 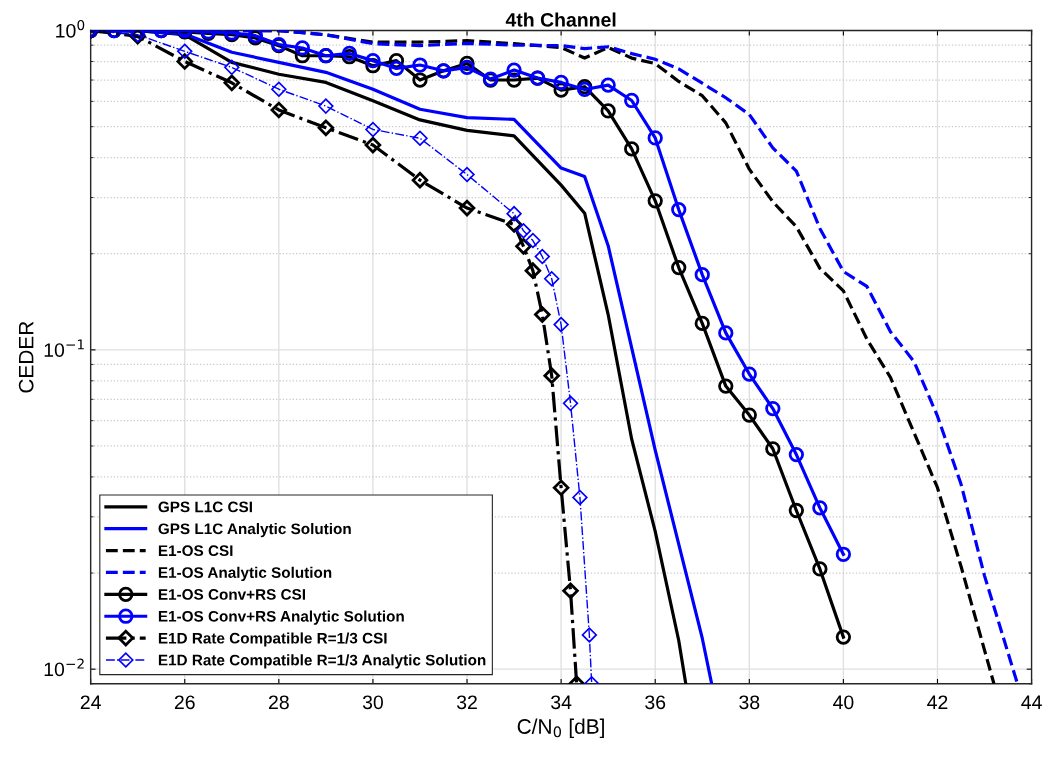 What do you see at coordinates (70, 28) in the screenshot?
I see `y-tick-label: 10$^{0}$` at bounding box center [70, 28].